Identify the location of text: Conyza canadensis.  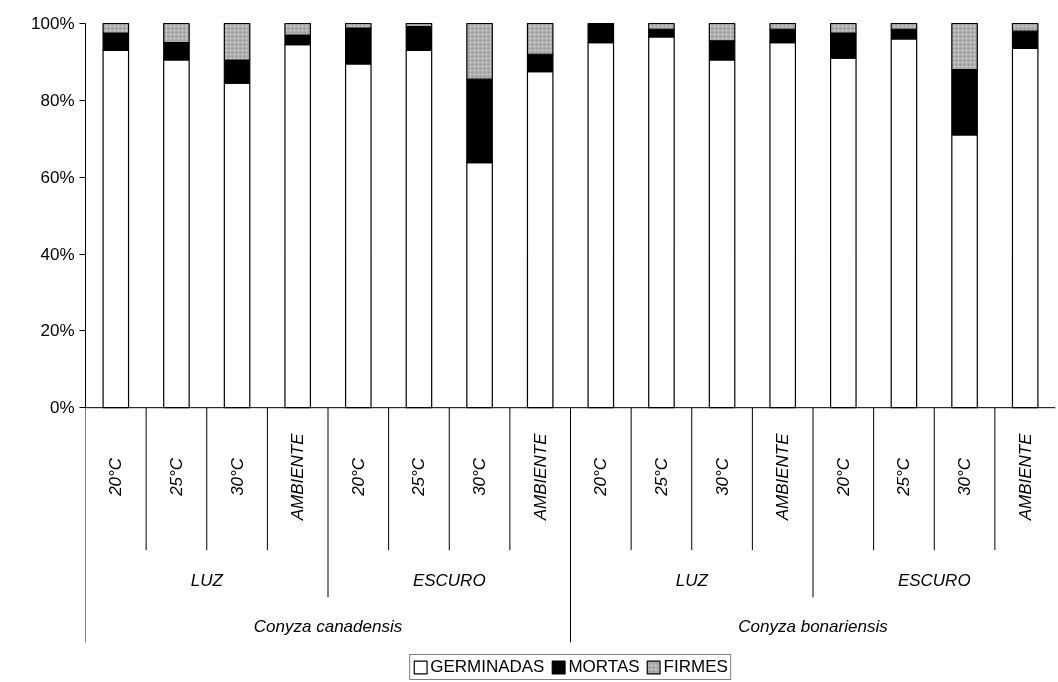
(328, 626).